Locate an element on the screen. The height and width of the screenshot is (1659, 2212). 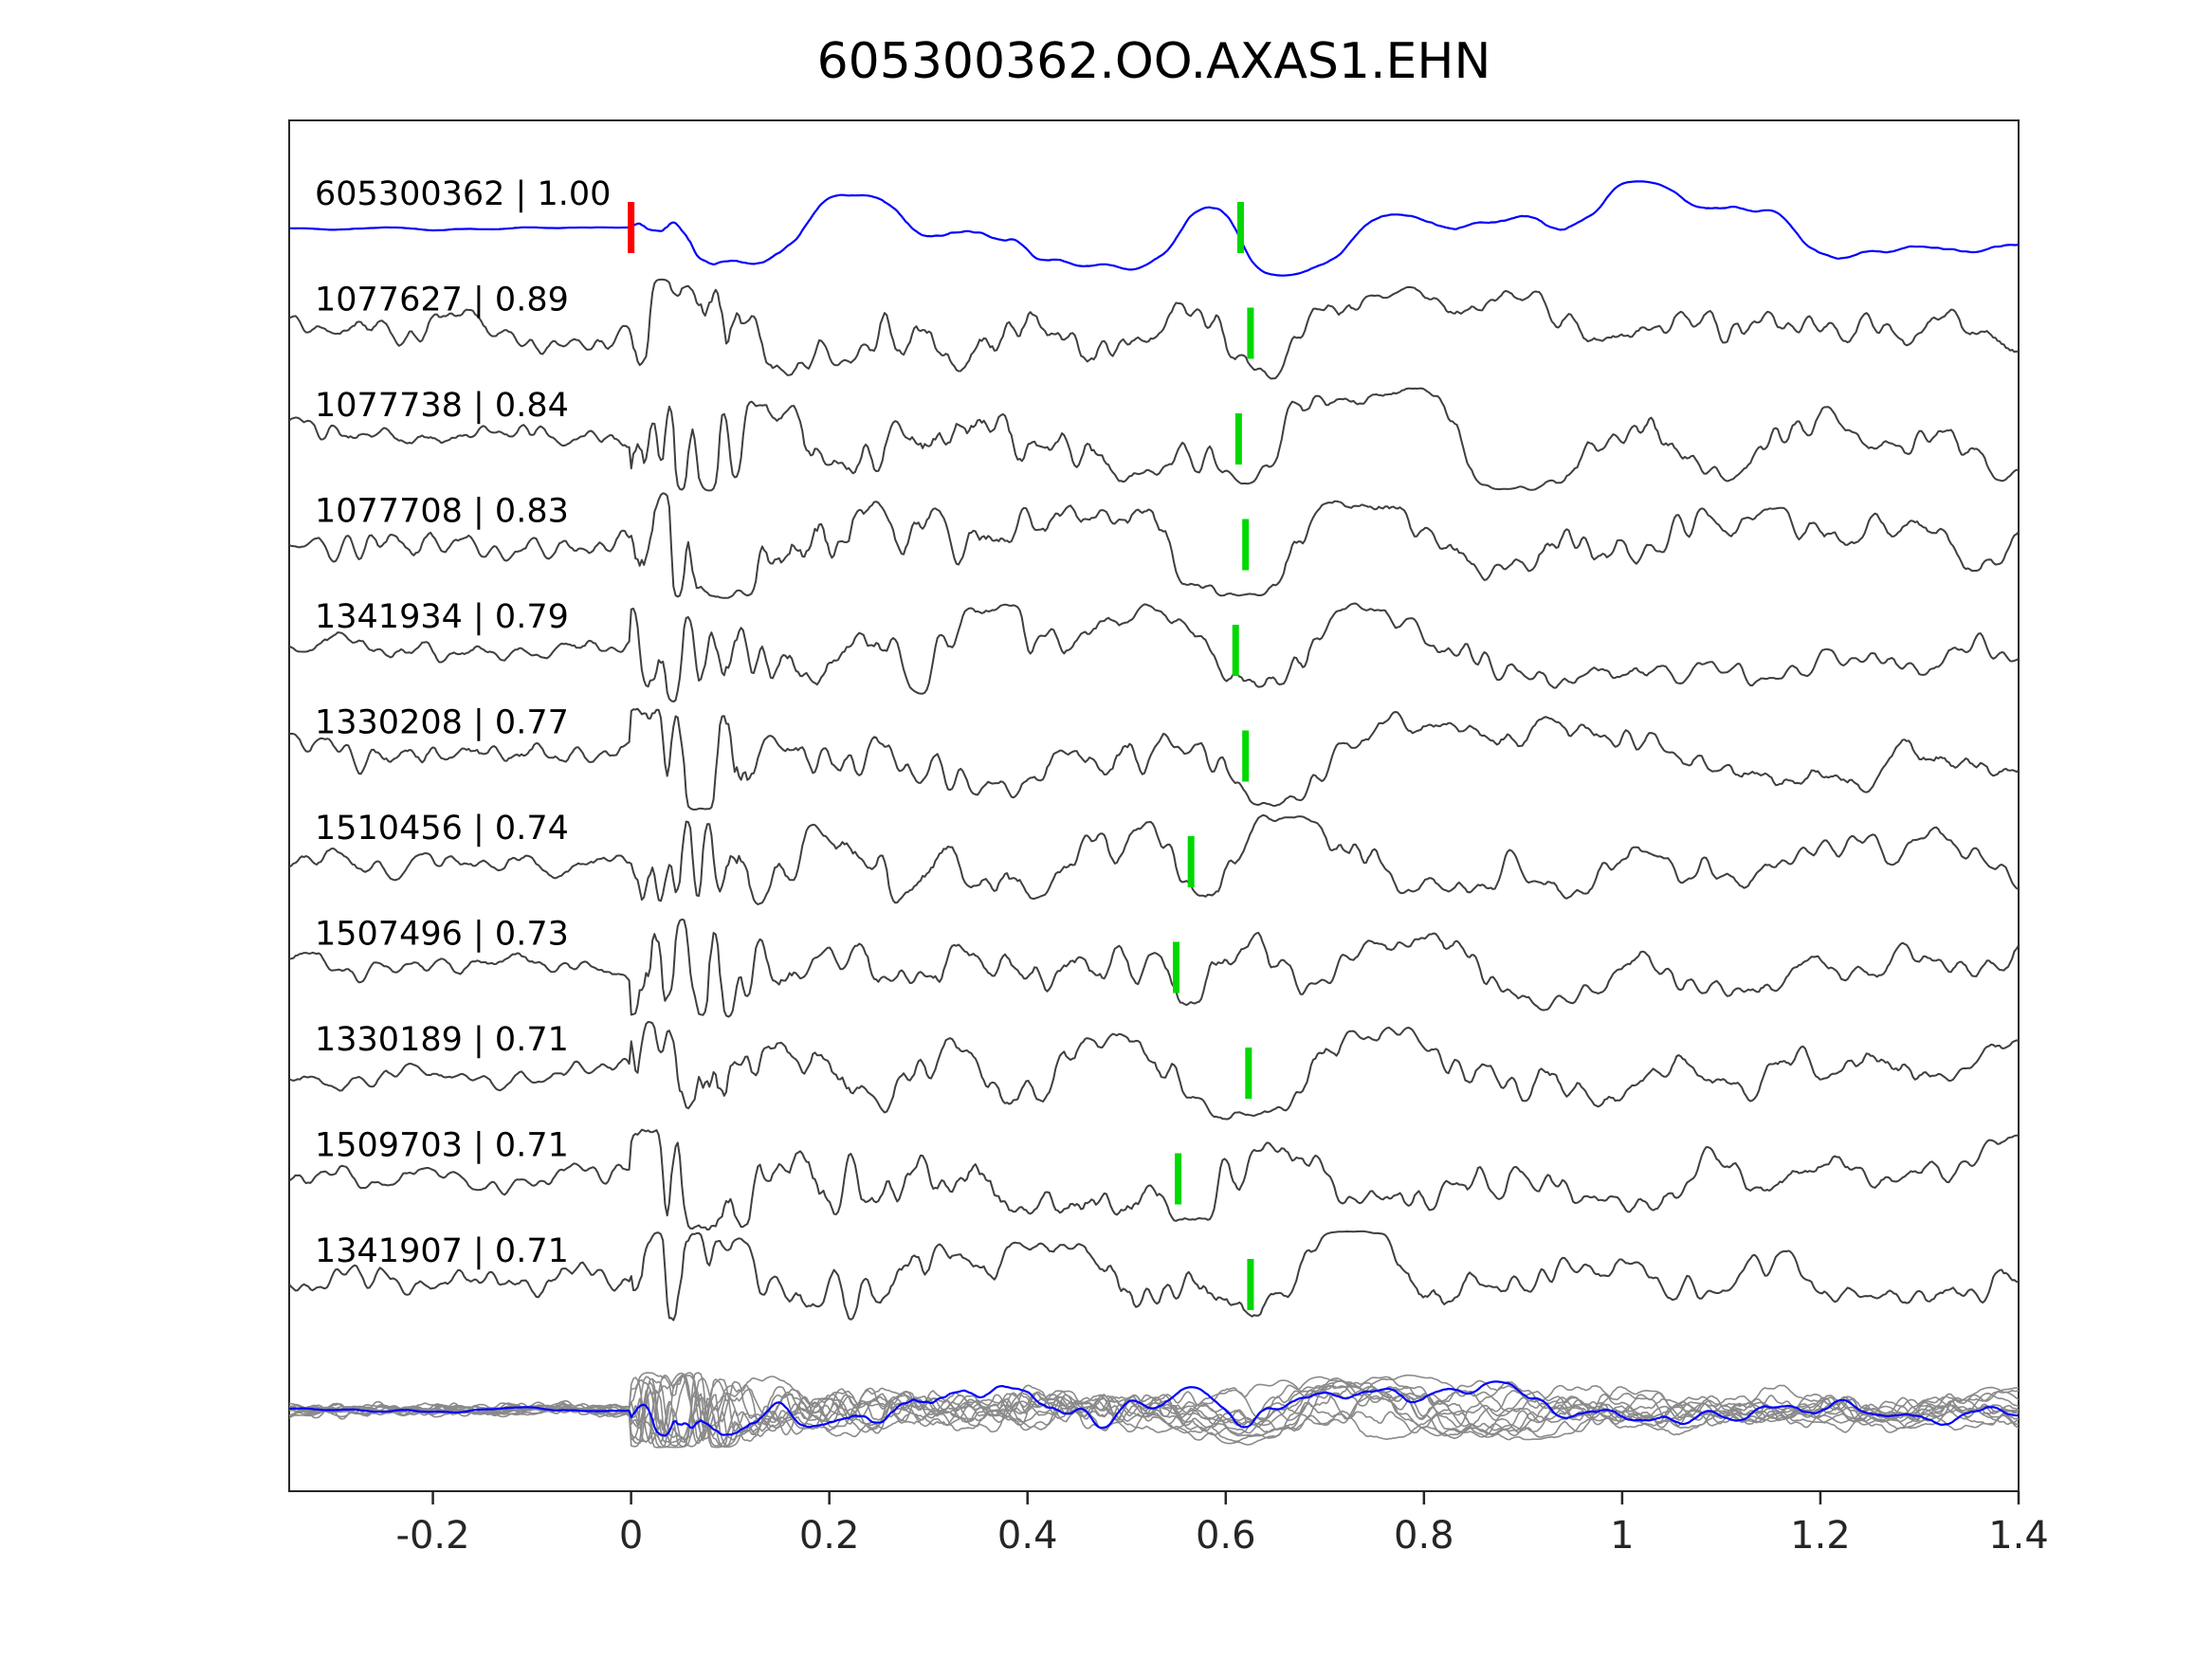
trace-label: 1509703 | 0.71 is located at coordinates (442, 1146).